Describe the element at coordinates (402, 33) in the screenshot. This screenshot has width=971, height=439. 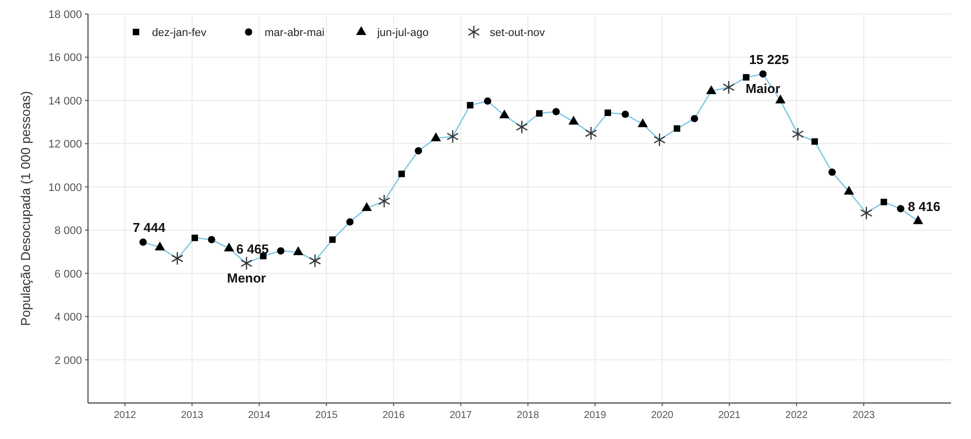
I see `legend-label: jun-jul-ago` at that location.